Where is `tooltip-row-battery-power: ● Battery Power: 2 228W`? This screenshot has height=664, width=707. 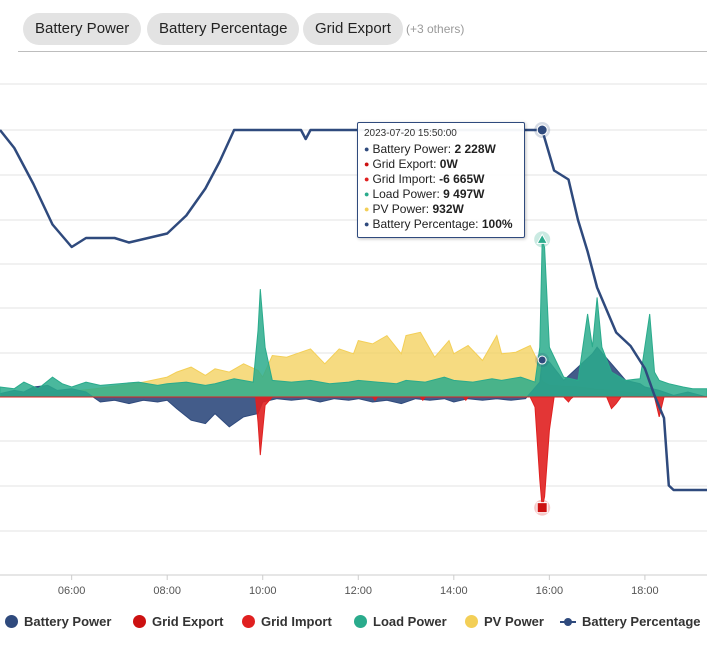
tooltip-row-battery-power: ● Battery Power: 2 228W is located at coordinates (430, 149).